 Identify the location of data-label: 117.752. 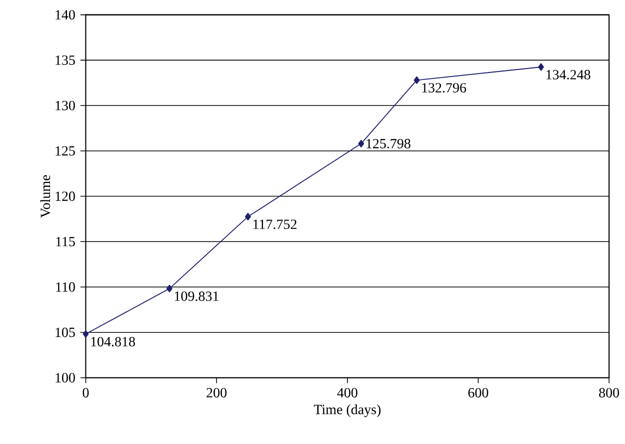
(274, 225).